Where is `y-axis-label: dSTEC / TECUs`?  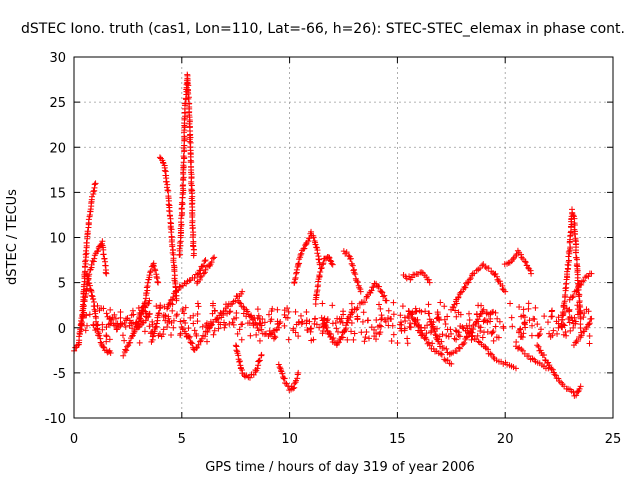
y-axis-label: dSTEC / TECUs is located at coordinates (12, 237).